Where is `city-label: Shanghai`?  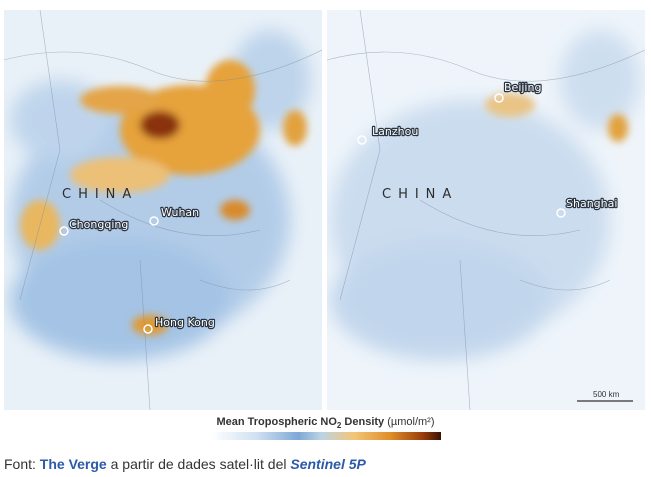 city-label: Shanghai is located at coordinates (591, 203).